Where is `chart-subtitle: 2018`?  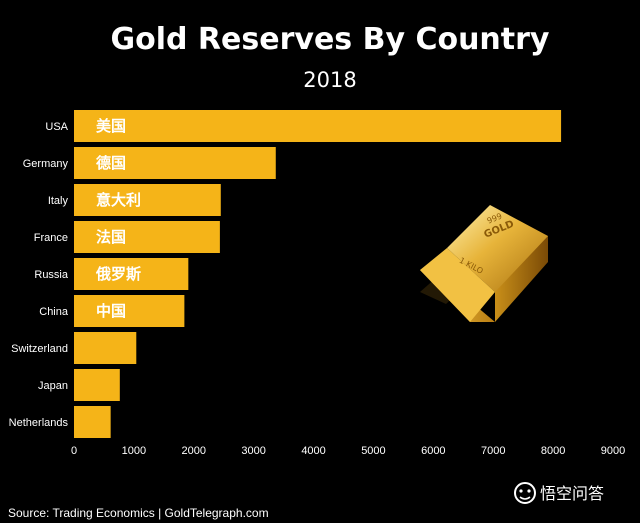 chart-subtitle: 2018 is located at coordinates (329, 80).